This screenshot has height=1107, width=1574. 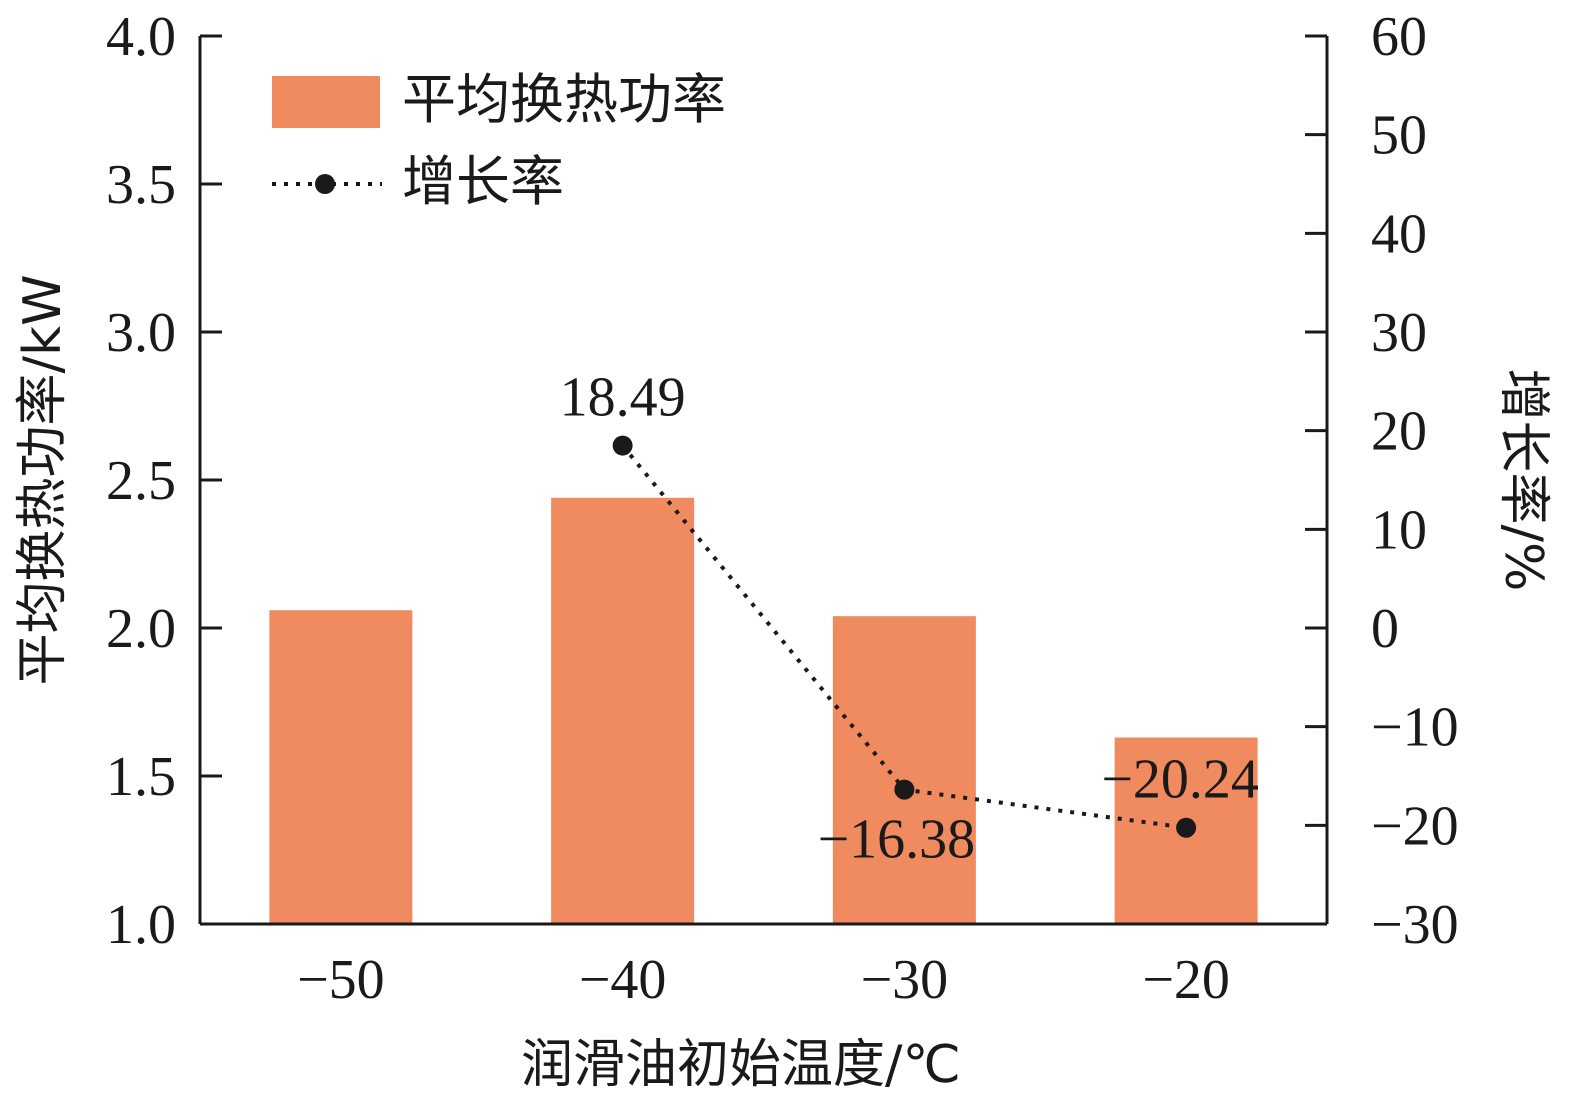 I want to click on y2-tick-label-8: 50, so click(x=1399, y=136).